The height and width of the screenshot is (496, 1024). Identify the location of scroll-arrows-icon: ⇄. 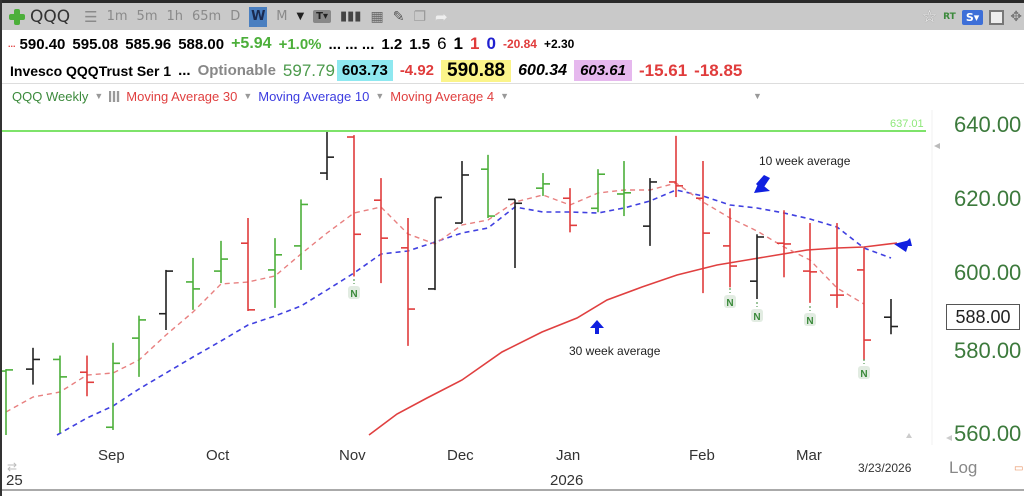
(12, 467).